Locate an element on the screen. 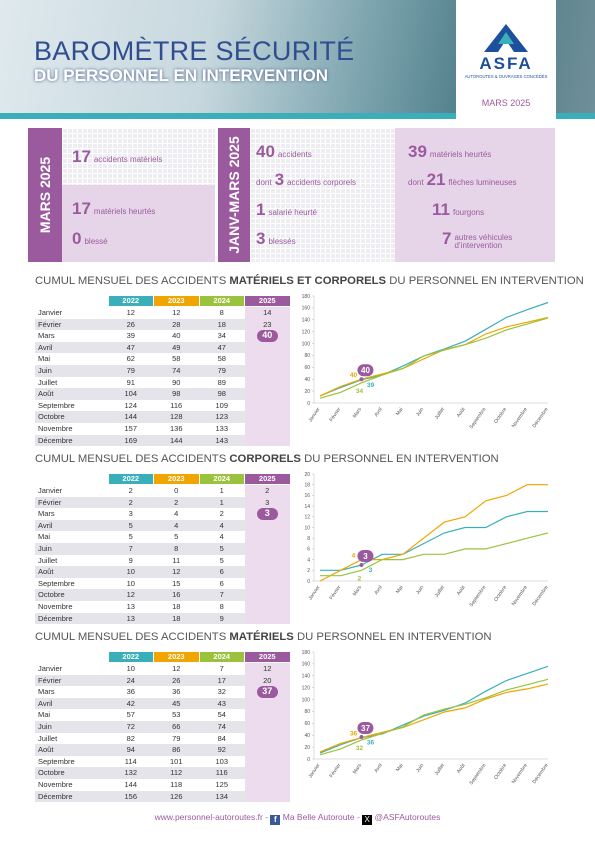 The image size is (595, 842). cell: 92 is located at coordinates (221, 750).